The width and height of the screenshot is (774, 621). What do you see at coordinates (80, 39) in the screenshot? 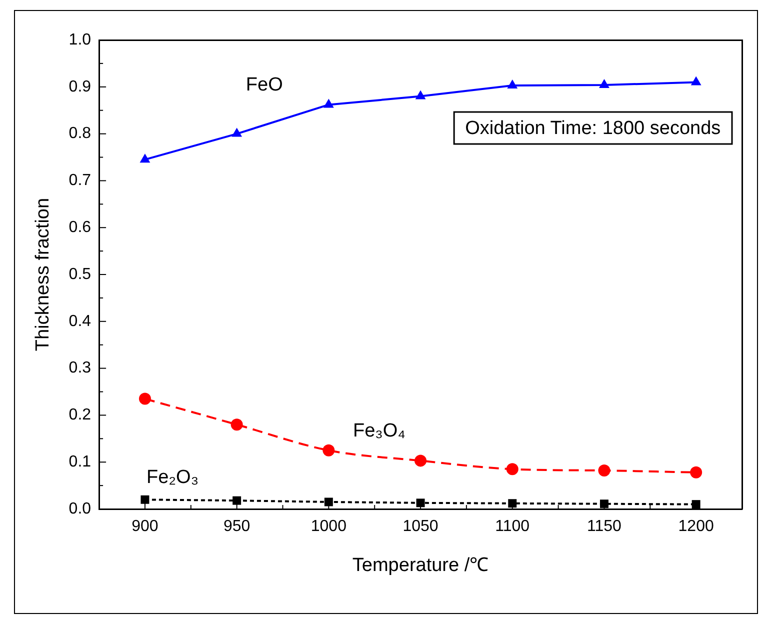
I see `y-tick-label: 1.0` at bounding box center [80, 39].